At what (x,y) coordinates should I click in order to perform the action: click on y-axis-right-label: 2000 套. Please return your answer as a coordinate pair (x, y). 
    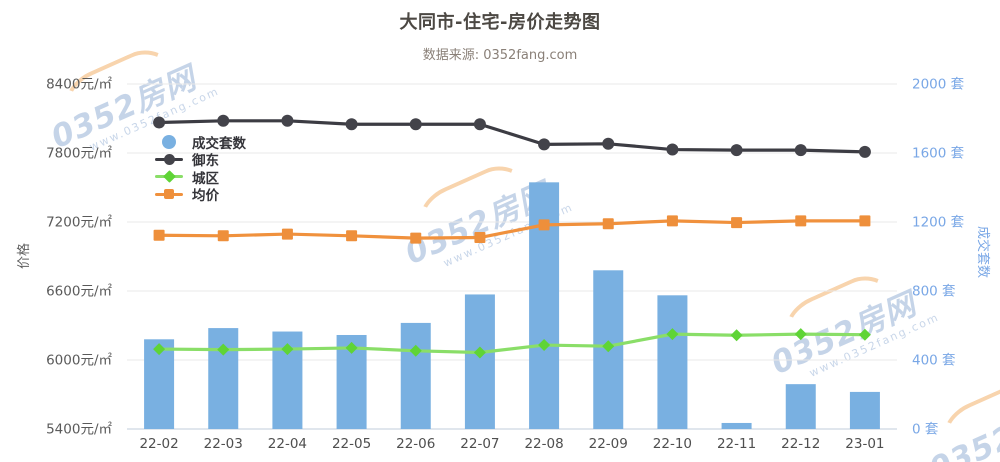
    Looking at the image, I should click on (938, 85).